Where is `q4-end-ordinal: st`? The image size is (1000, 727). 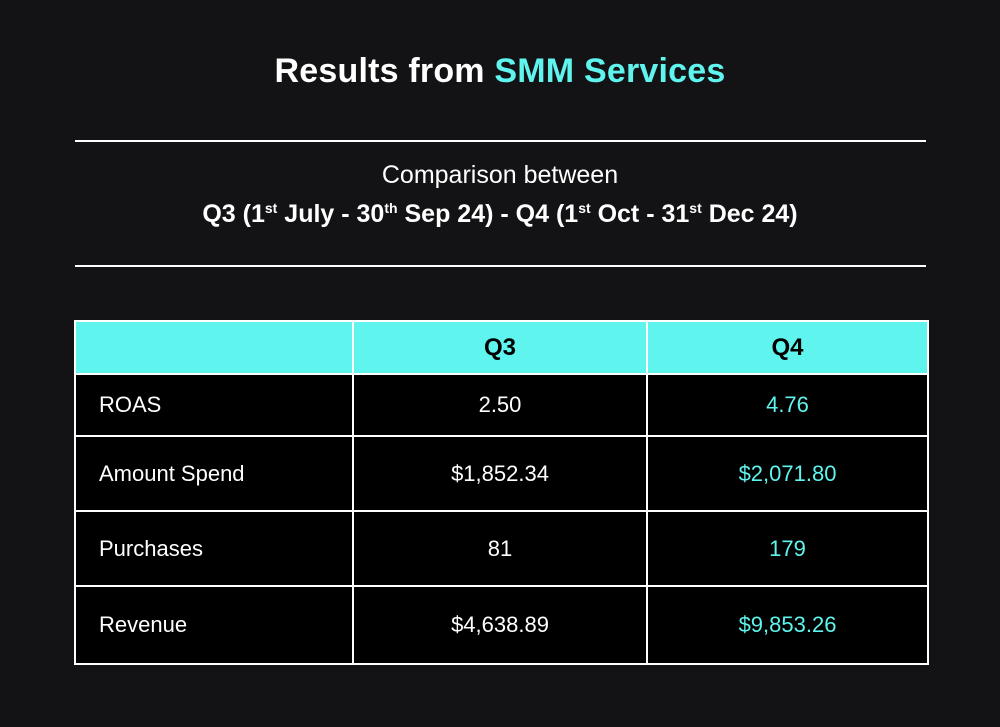 q4-end-ordinal: st is located at coordinates (695, 208).